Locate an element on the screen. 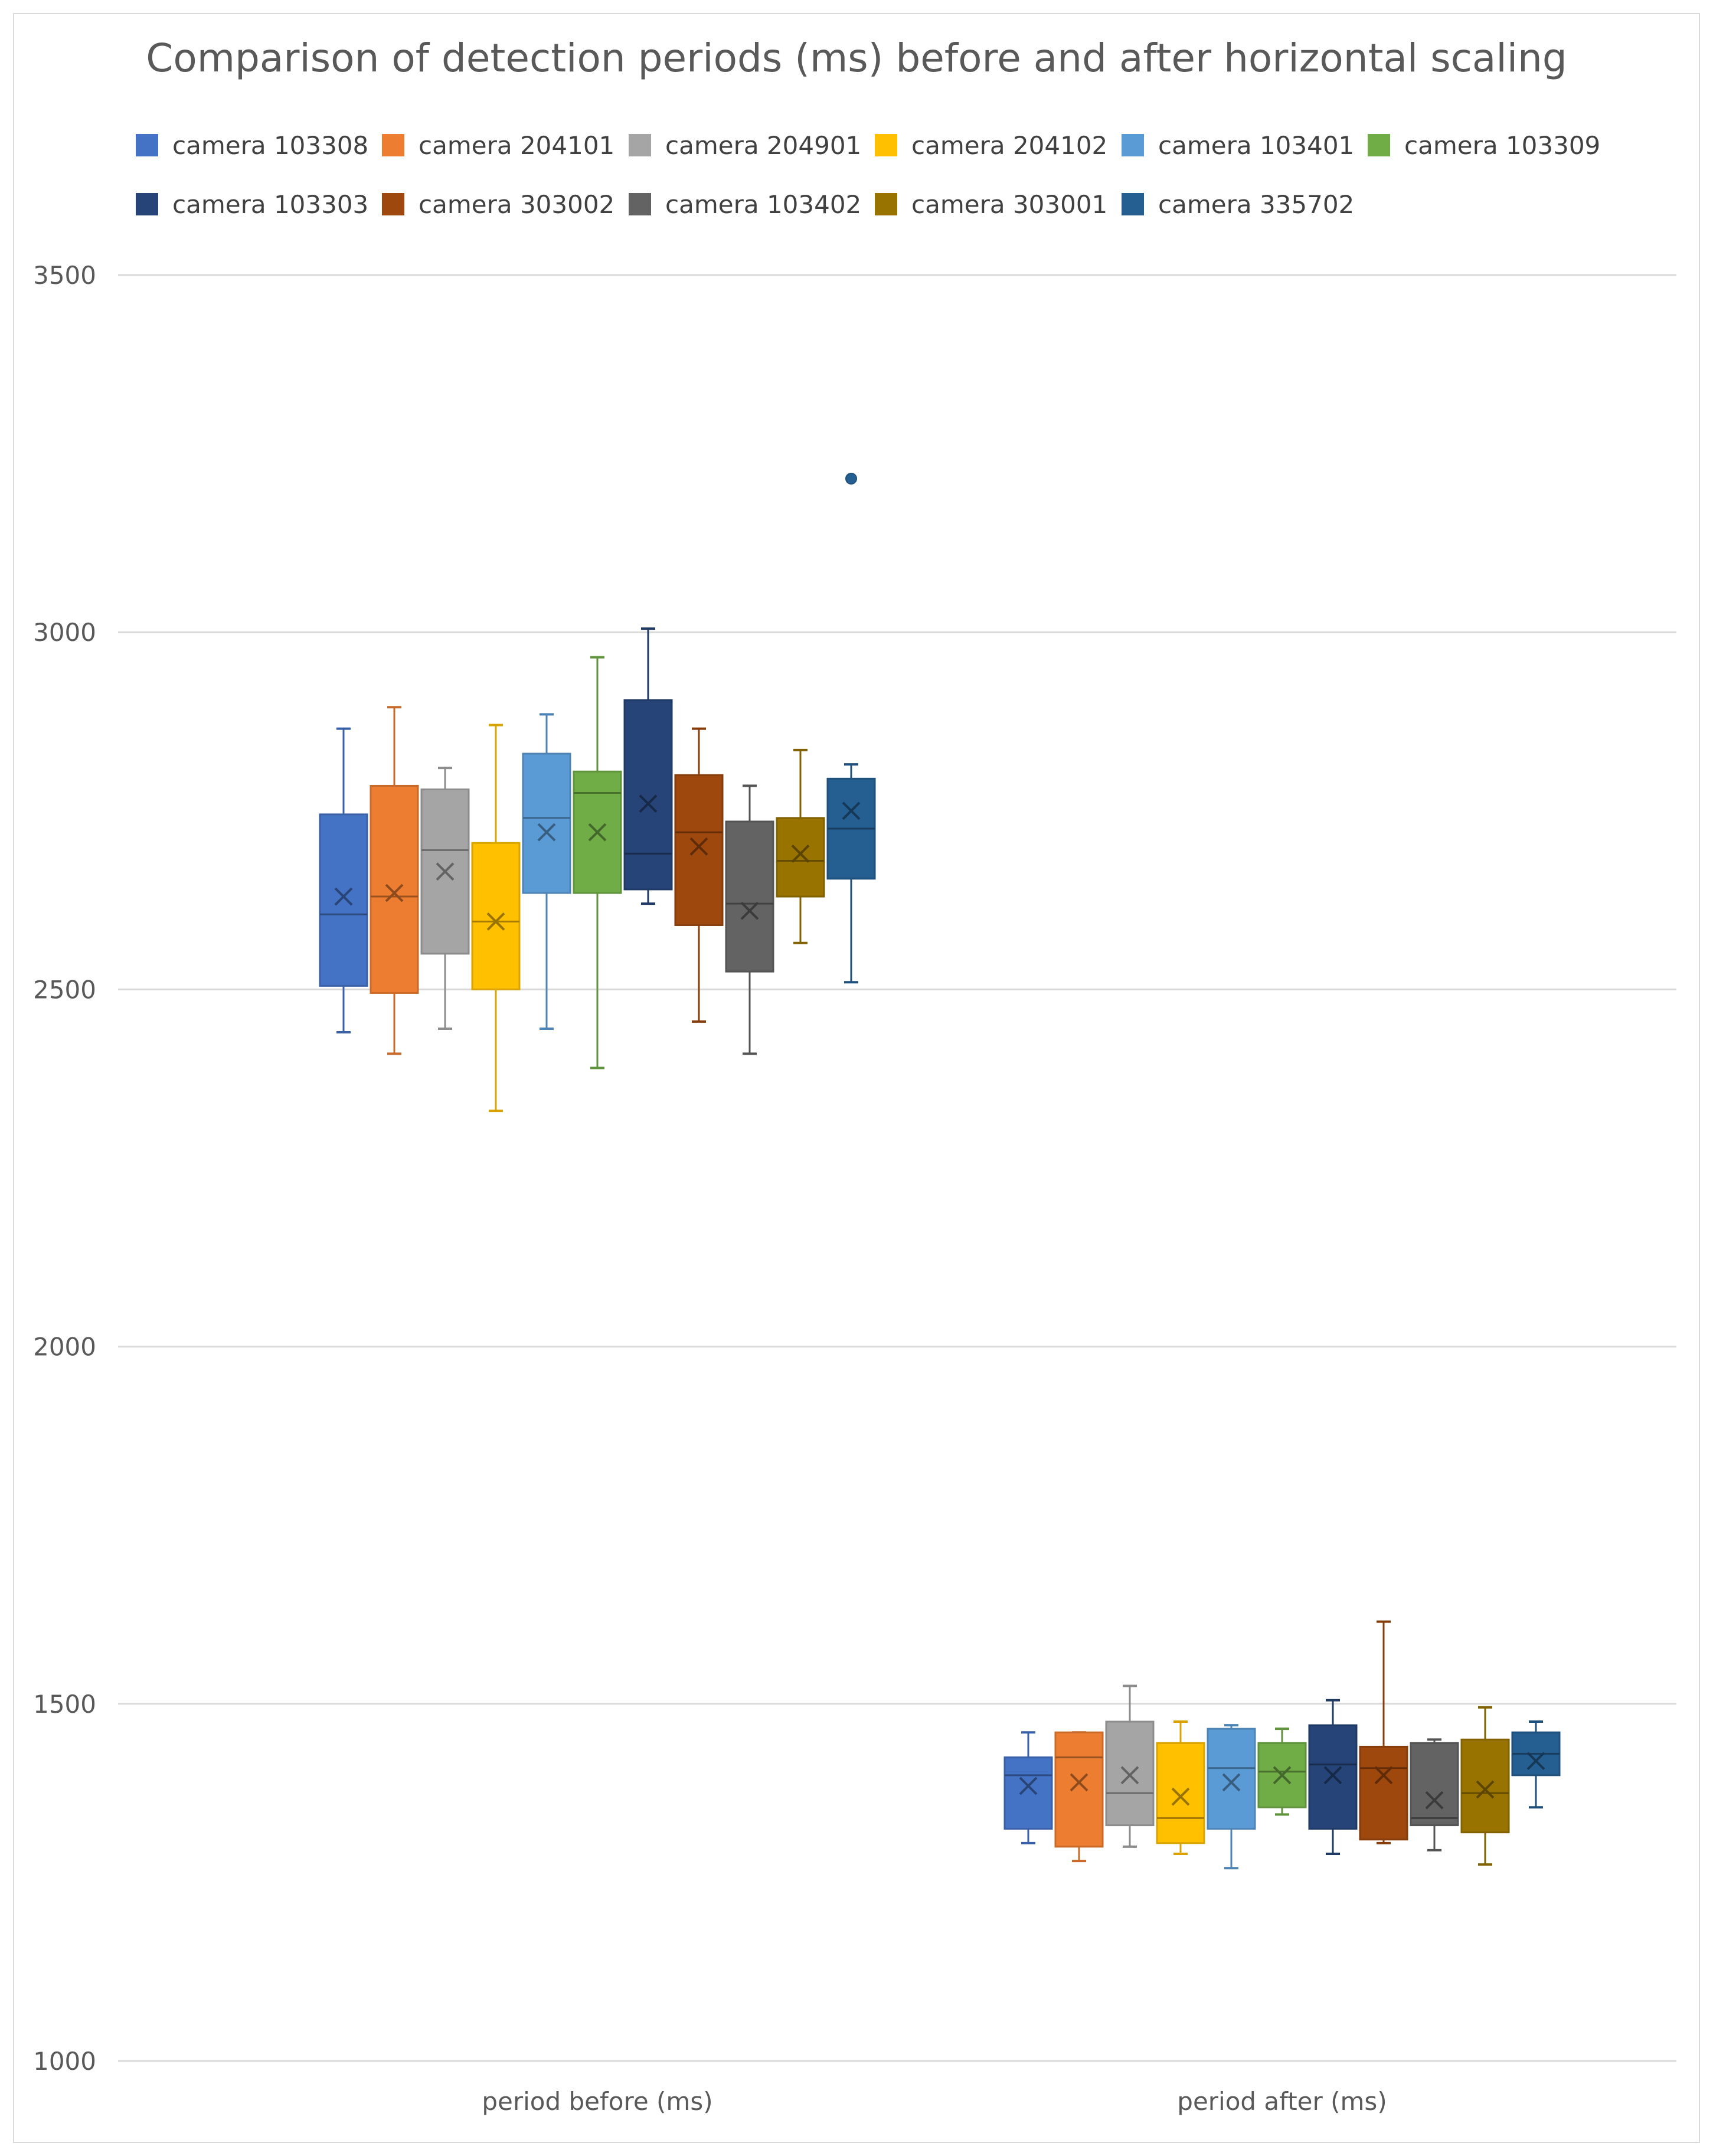  legend-label: camera 303001 is located at coordinates (1009, 204).